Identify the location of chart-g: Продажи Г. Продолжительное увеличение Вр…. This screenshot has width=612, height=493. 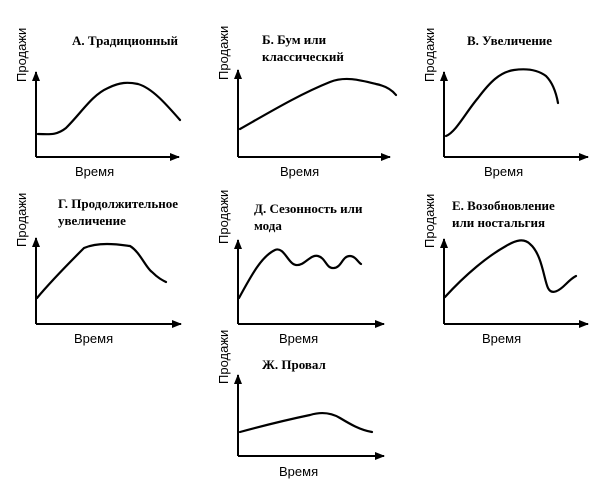
(98, 269).